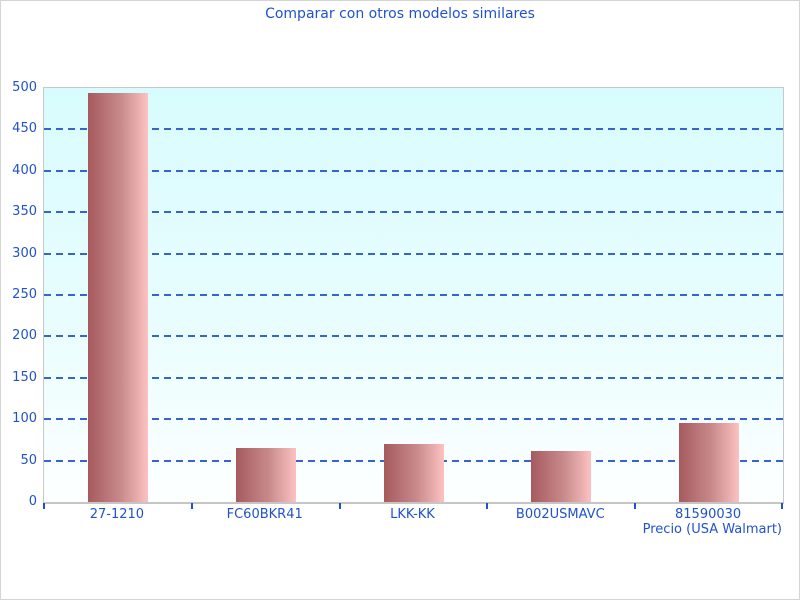 The width and height of the screenshot is (800, 600). What do you see at coordinates (708, 514) in the screenshot?
I see `x-tick-label-81590030: 81590030` at bounding box center [708, 514].